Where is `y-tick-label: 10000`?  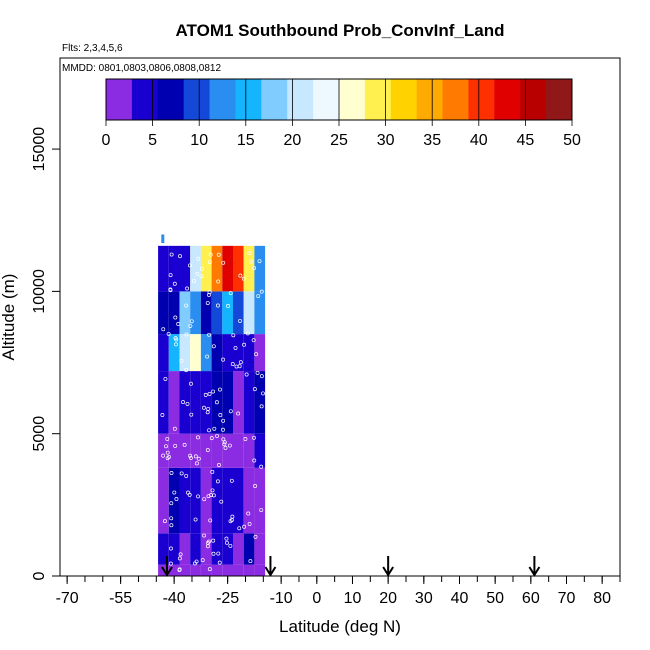 y-tick-label: 10000 is located at coordinates (39, 291).